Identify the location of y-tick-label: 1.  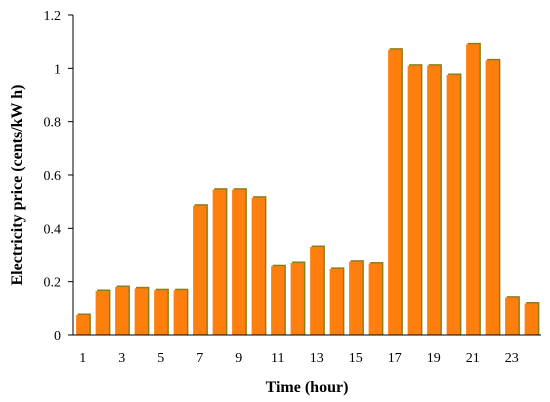
(57, 69).